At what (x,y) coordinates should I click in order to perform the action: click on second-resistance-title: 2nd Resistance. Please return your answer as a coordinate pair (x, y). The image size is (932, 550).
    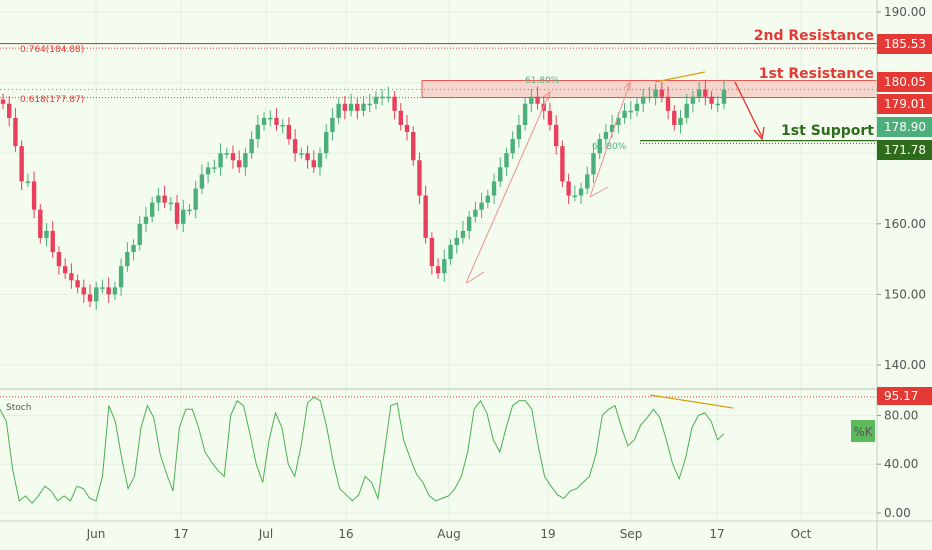
    Looking at the image, I should click on (814, 36).